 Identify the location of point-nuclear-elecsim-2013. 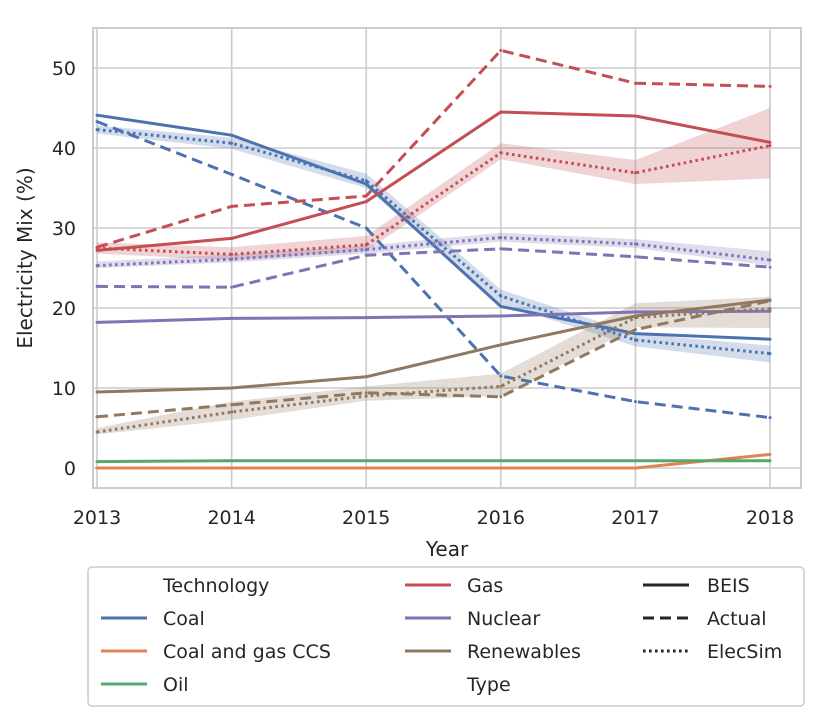
(97, 266).